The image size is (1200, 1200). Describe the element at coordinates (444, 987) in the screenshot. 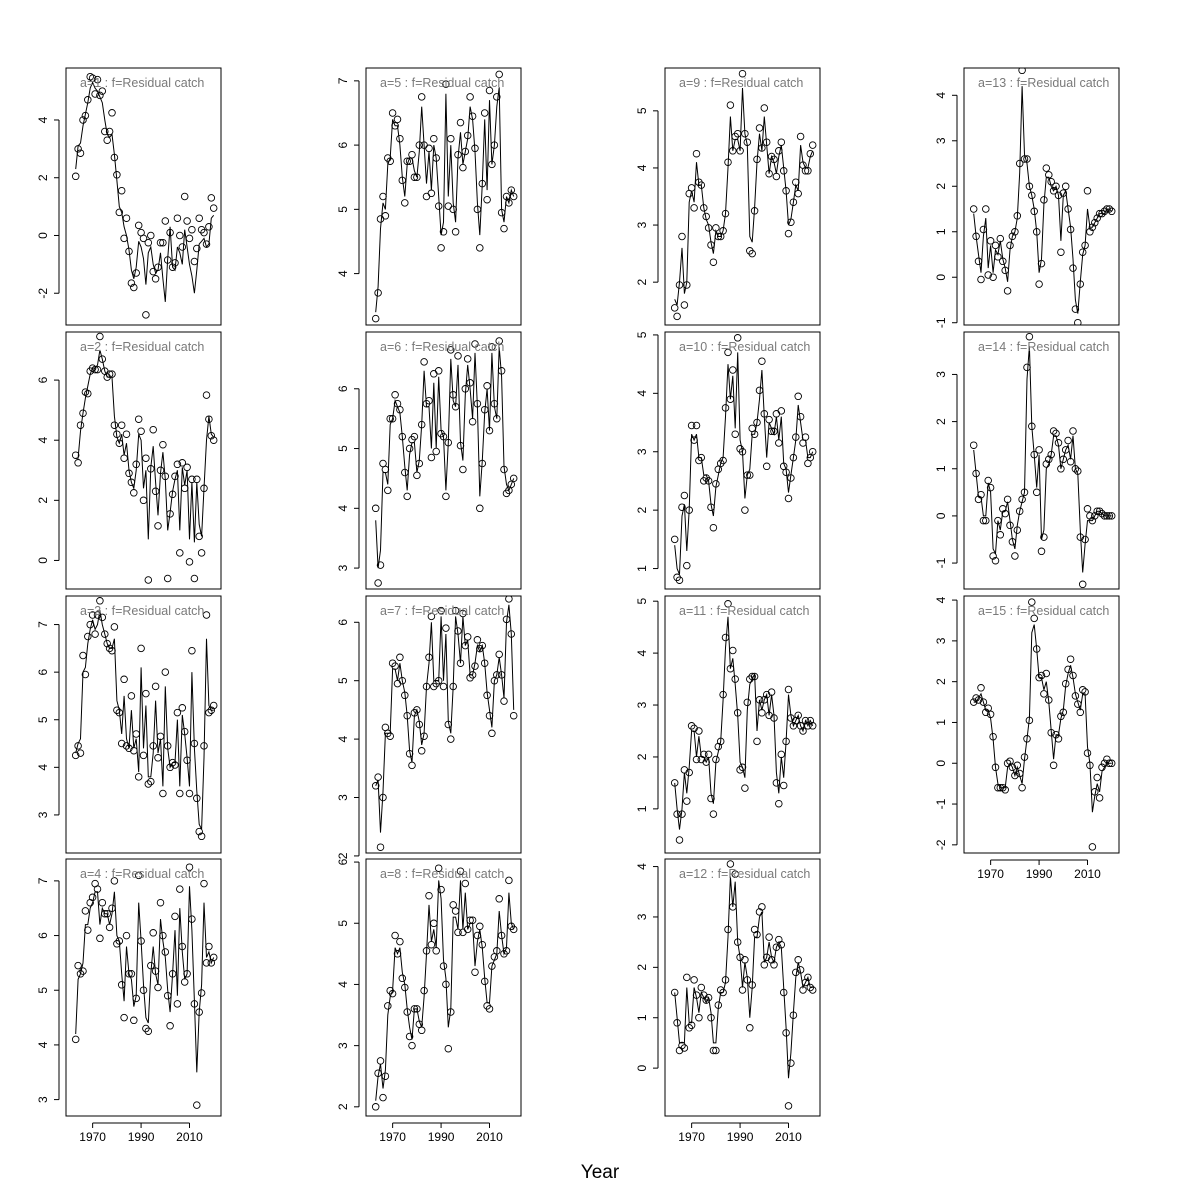

I see `plot-area: a=8 : f=Residual catch` at that location.